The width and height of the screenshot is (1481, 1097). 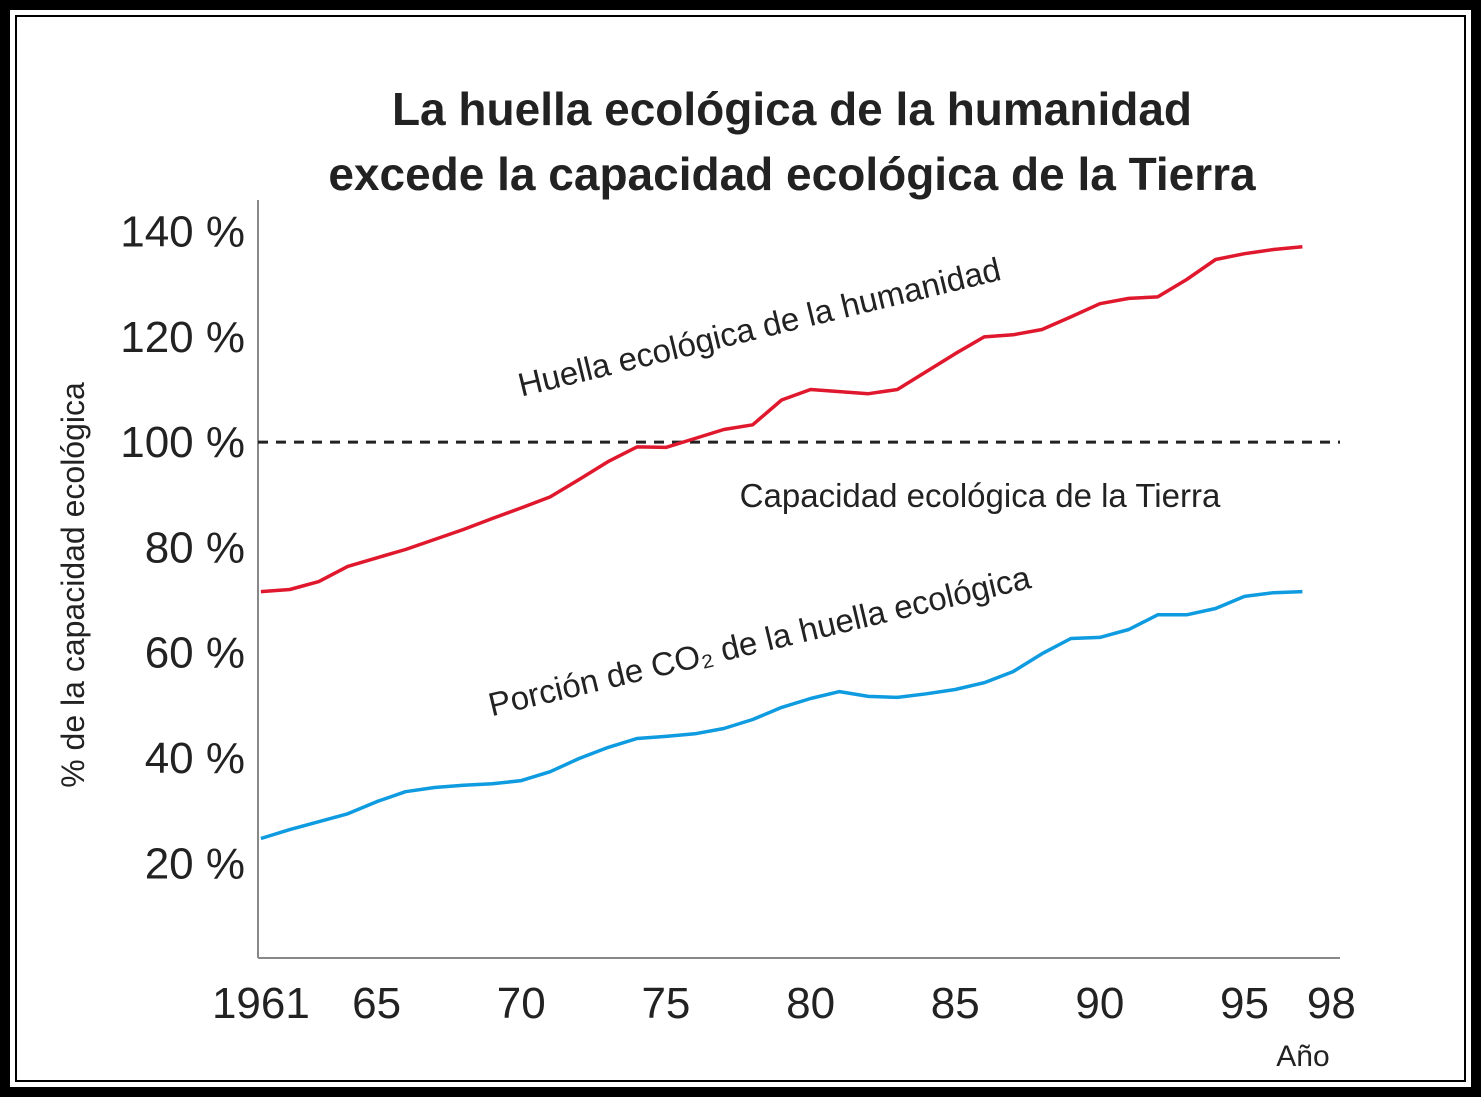 I want to click on y-tick-label: 80 %, so click(x=195, y=547).